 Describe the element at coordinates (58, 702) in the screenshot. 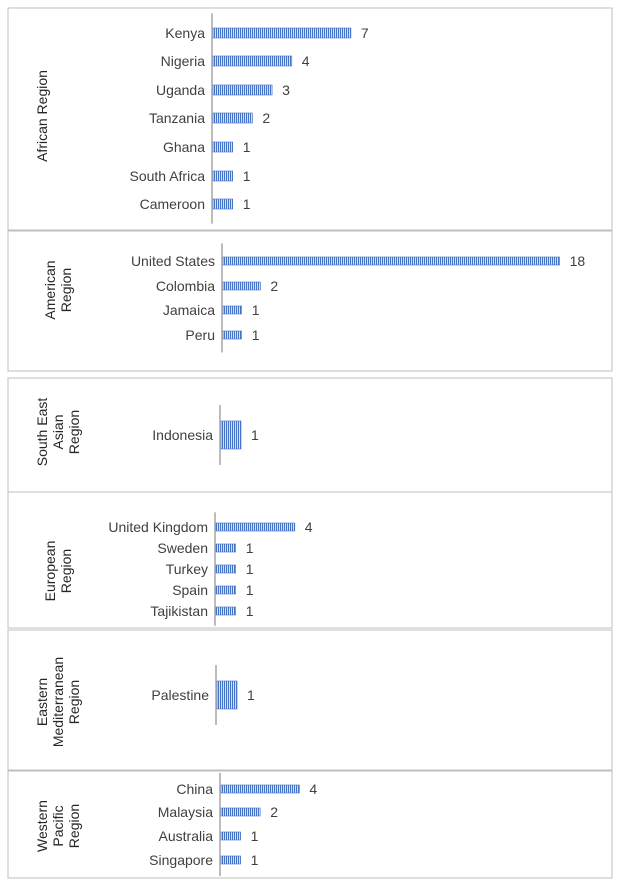

I see `region-label: EasternMediterraneanRegion` at that location.